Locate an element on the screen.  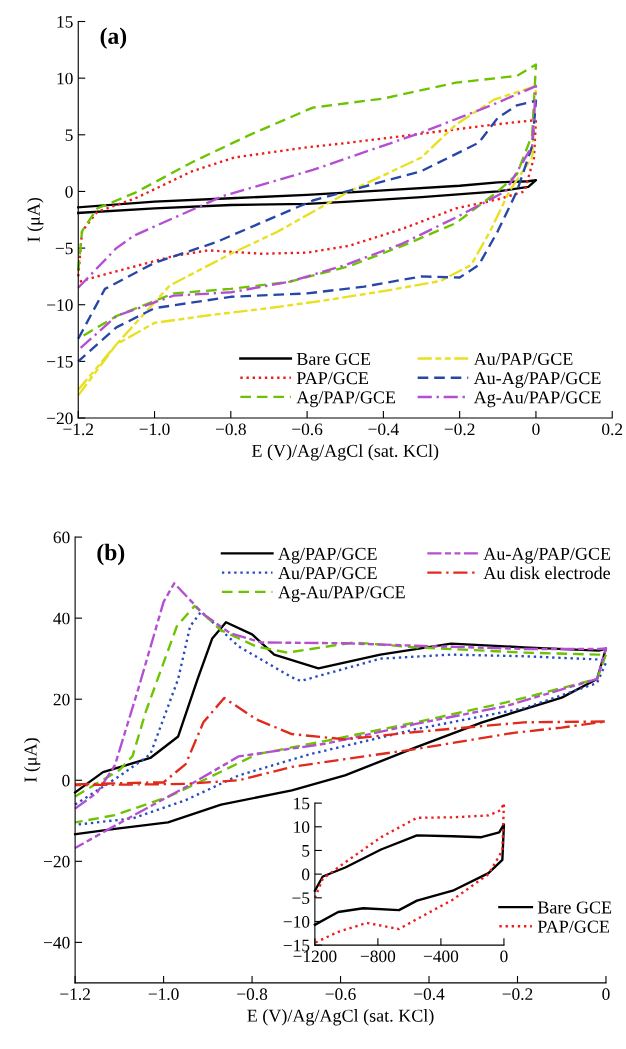
y-tick-label: 40 is located at coordinates (61, 618).